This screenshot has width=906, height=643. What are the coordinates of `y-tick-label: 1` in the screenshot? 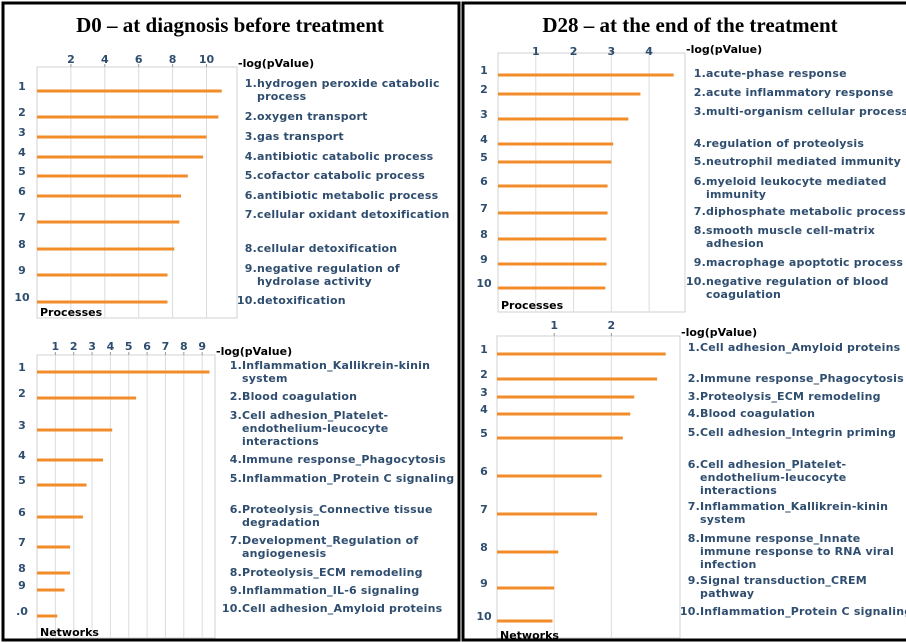 It's located at (22, 367).